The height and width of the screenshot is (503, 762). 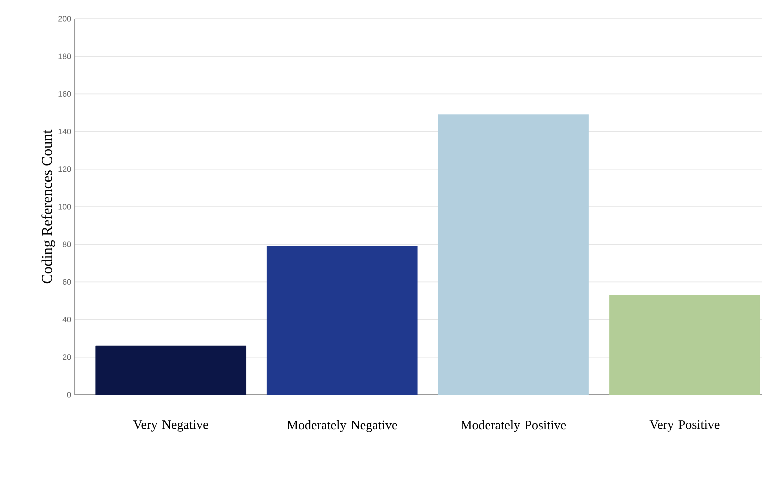 What do you see at coordinates (170, 426) in the screenshot?
I see `x-tick-label: Very Negative` at bounding box center [170, 426].